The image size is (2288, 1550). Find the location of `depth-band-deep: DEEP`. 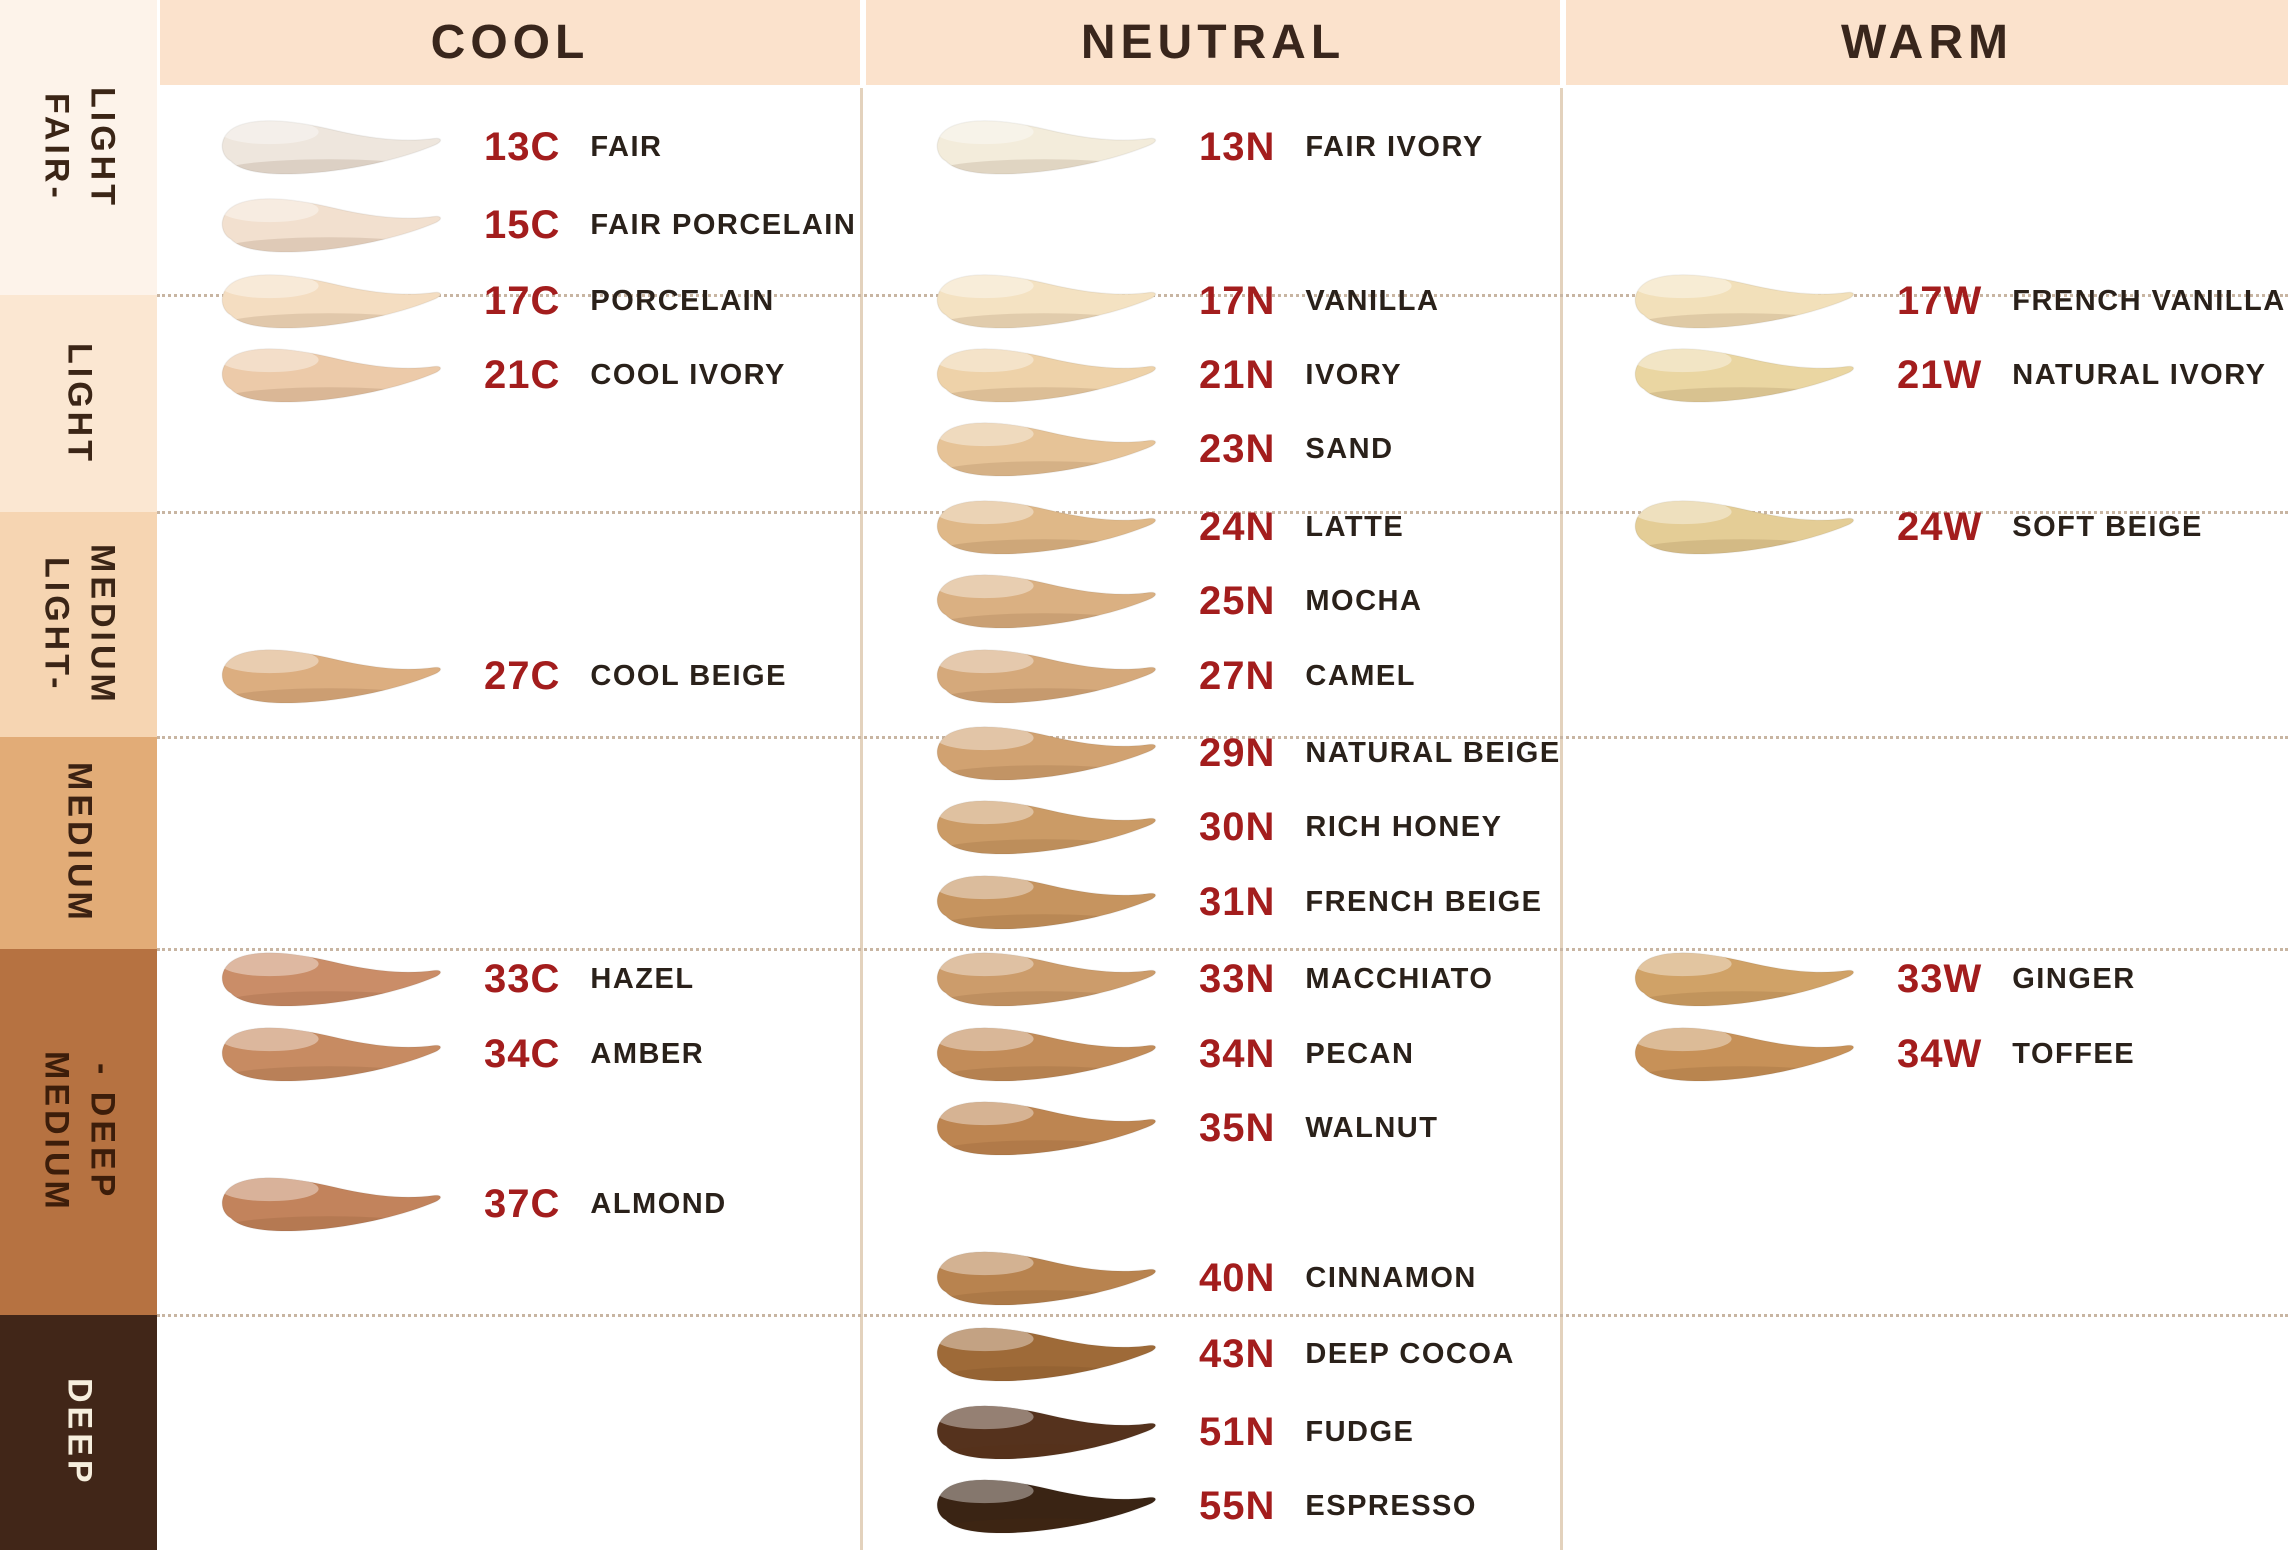

depth-band-deep: DEEP is located at coordinates (78, 1432).